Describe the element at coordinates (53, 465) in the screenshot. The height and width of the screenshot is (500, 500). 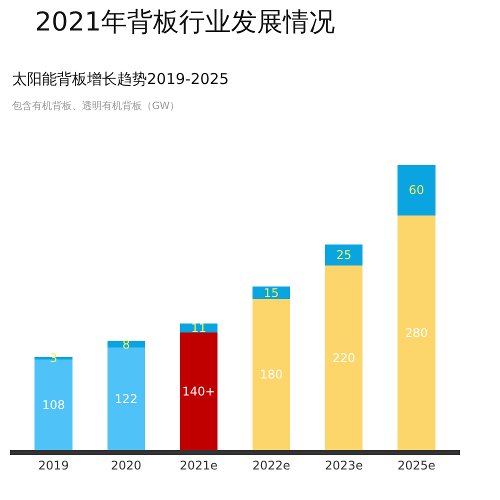
I see `x-tick-label: 2019` at that location.